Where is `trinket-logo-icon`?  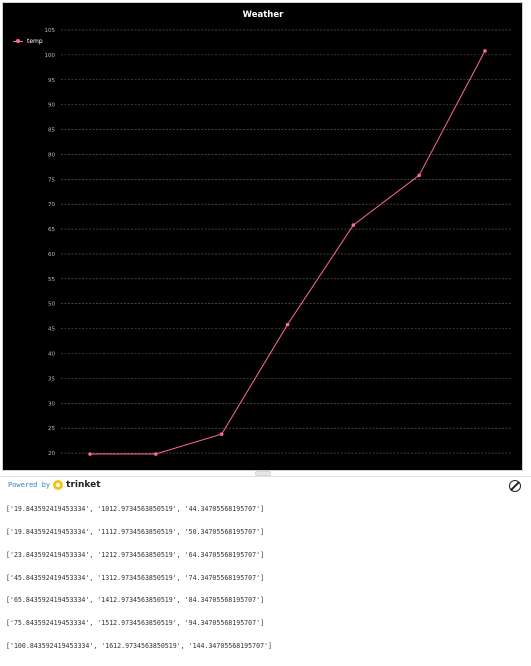 trinket-logo-icon is located at coordinates (58, 485).